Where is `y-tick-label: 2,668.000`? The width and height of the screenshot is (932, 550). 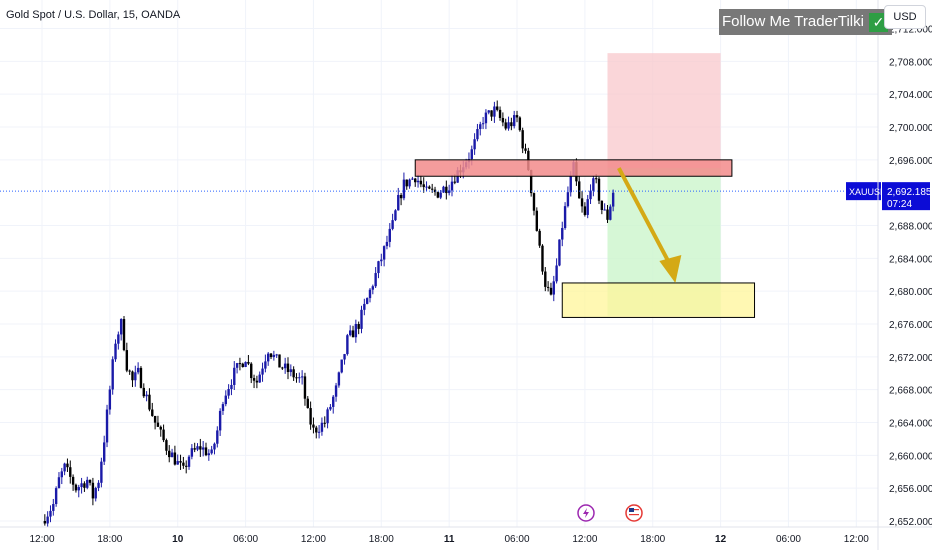
y-tick-label: 2,668.000 is located at coordinates (910, 391).